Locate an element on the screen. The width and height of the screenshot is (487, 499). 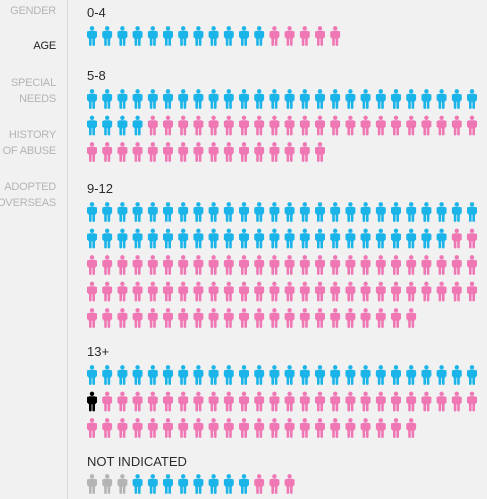
age-group: 0-4 is located at coordinates (214, 25).